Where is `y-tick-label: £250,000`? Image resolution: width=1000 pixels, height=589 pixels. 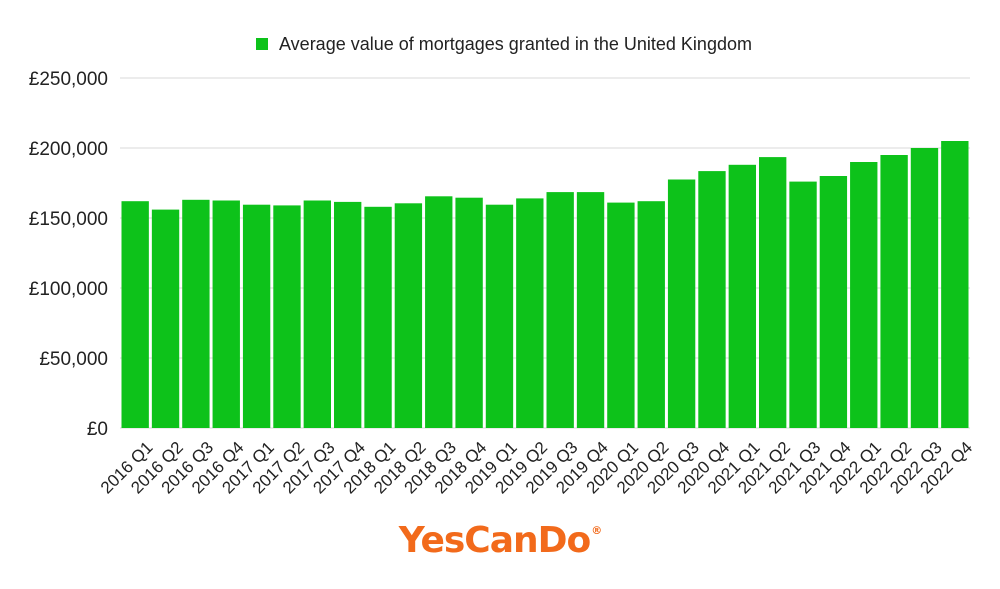
y-tick-label: £250,000 is located at coordinates (68, 79).